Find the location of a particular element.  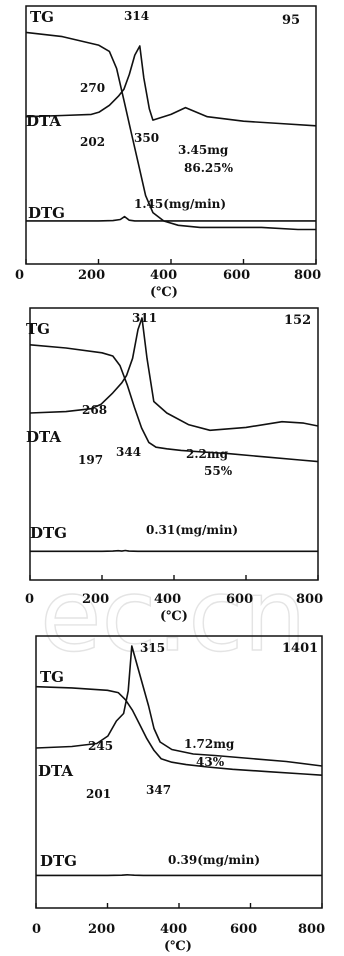

peak-temp-label: 311 is located at coordinates (144, 318).